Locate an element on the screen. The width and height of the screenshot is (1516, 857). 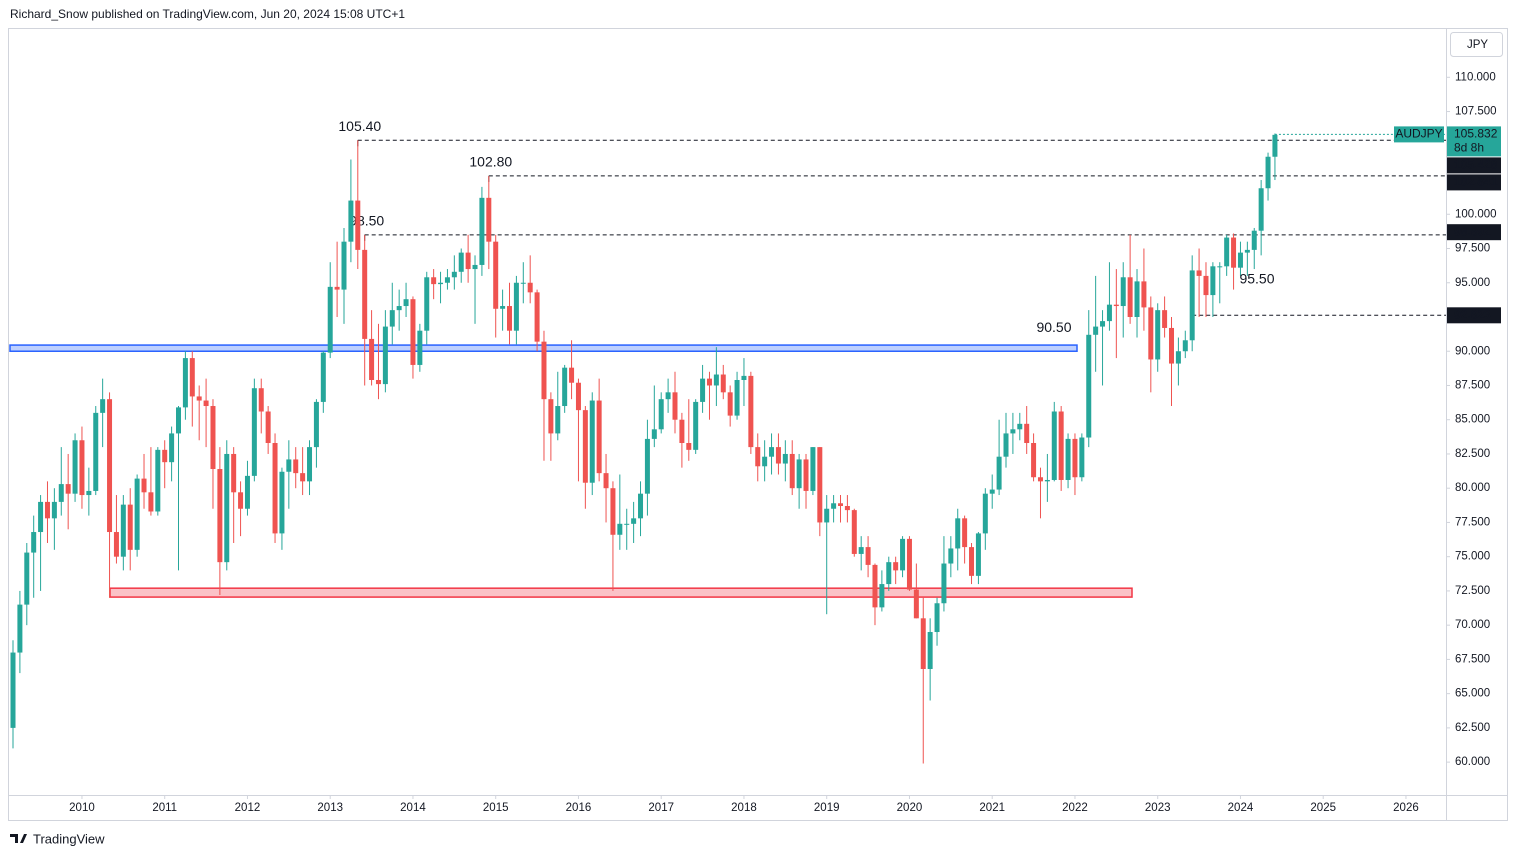
y-tick-label: 62.500 is located at coordinates (1472, 728).